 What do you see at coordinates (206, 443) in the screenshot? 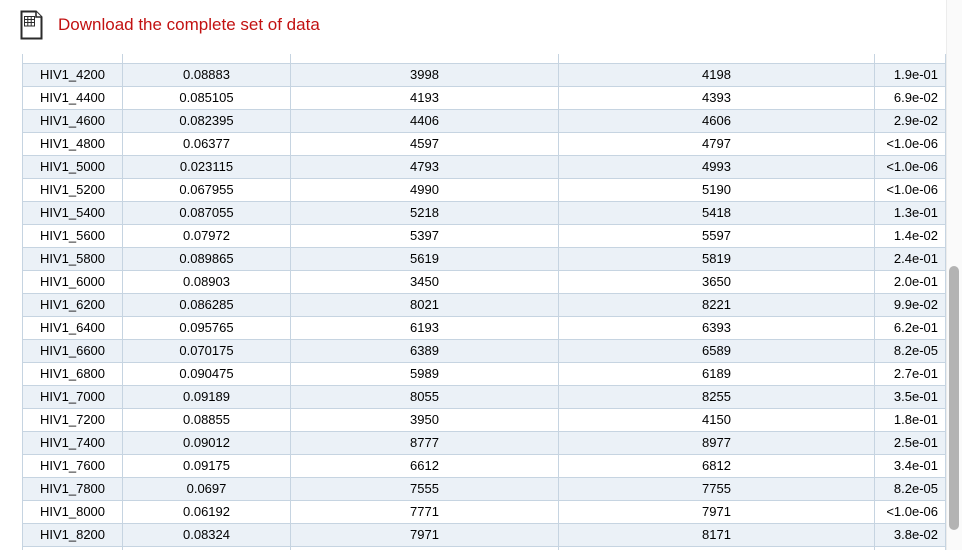
I see `table-cell: 0.09012` at bounding box center [206, 443].